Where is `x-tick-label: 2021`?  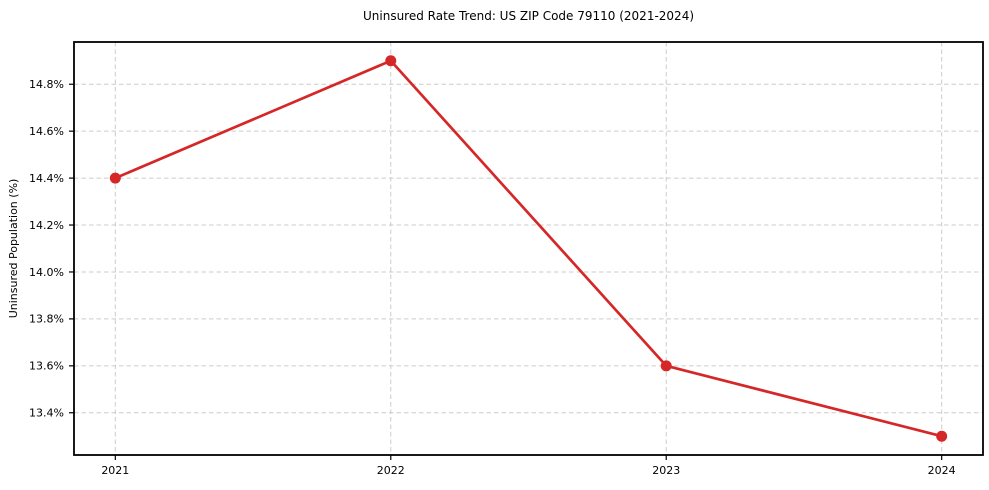
x-tick-label: 2021 is located at coordinates (115, 470).